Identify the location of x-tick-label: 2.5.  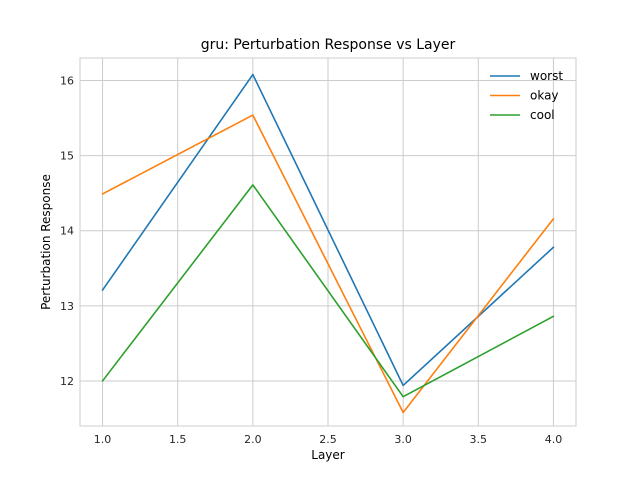
(328, 439).